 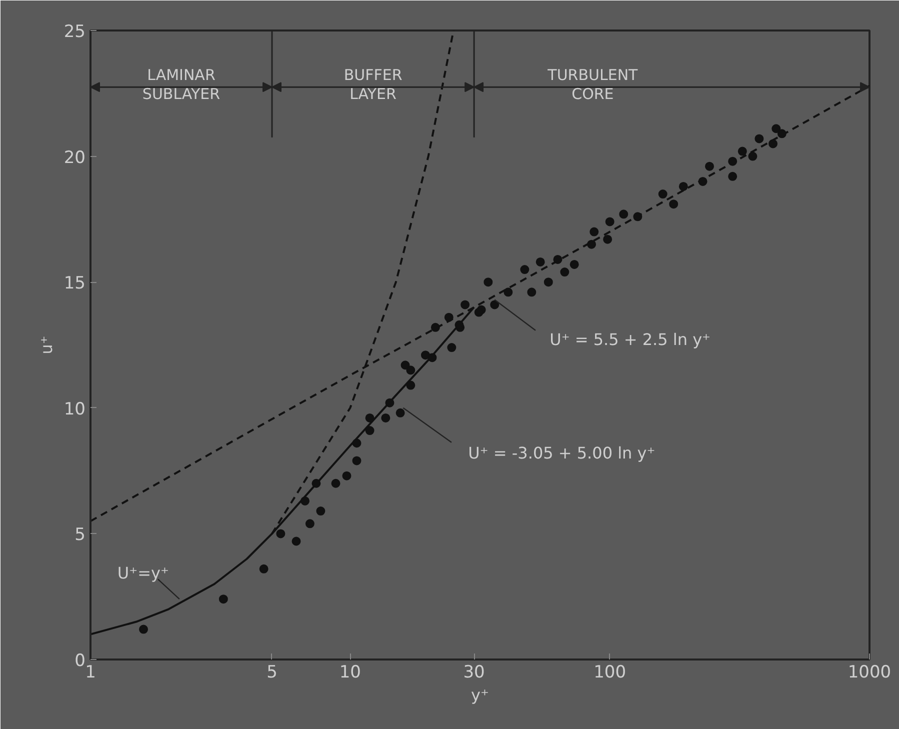 I want to click on annotation: TURBULENT CORE, so click(x=592, y=85).